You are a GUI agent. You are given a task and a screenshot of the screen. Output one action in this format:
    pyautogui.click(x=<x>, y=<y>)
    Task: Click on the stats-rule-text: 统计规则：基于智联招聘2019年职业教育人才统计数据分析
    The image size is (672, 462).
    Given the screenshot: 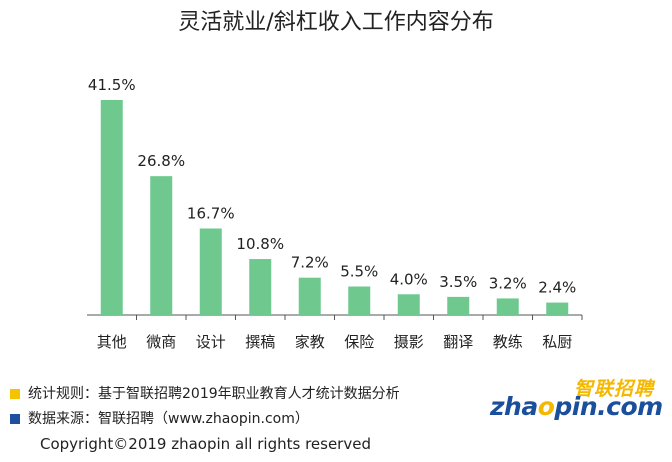 What is the action you would take?
    pyautogui.click(x=214, y=394)
    